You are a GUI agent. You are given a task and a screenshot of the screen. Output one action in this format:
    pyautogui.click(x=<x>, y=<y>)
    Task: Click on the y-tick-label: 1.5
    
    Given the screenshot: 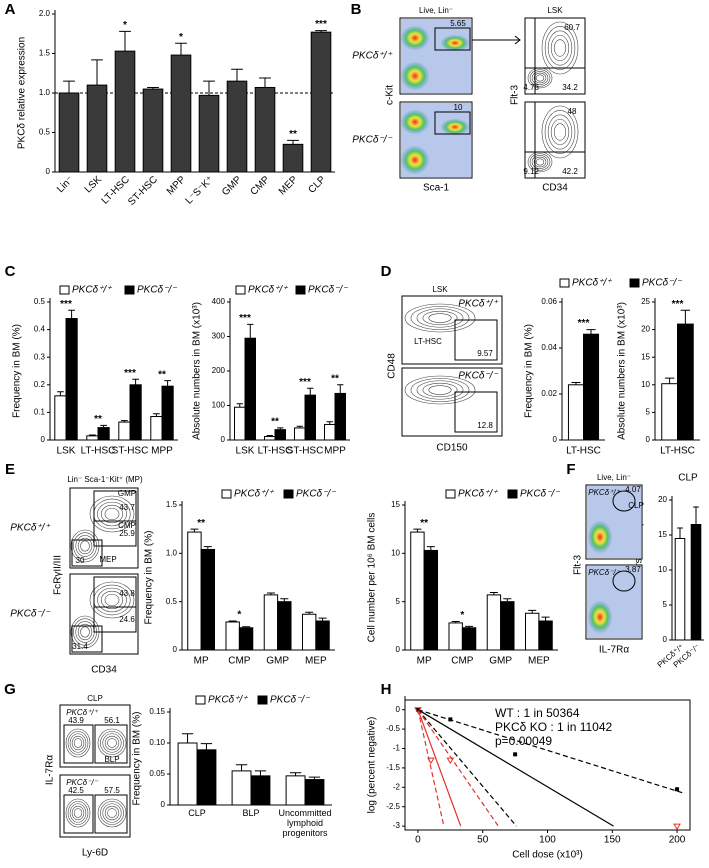 What is the action you would take?
    pyautogui.click(x=172, y=504)
    